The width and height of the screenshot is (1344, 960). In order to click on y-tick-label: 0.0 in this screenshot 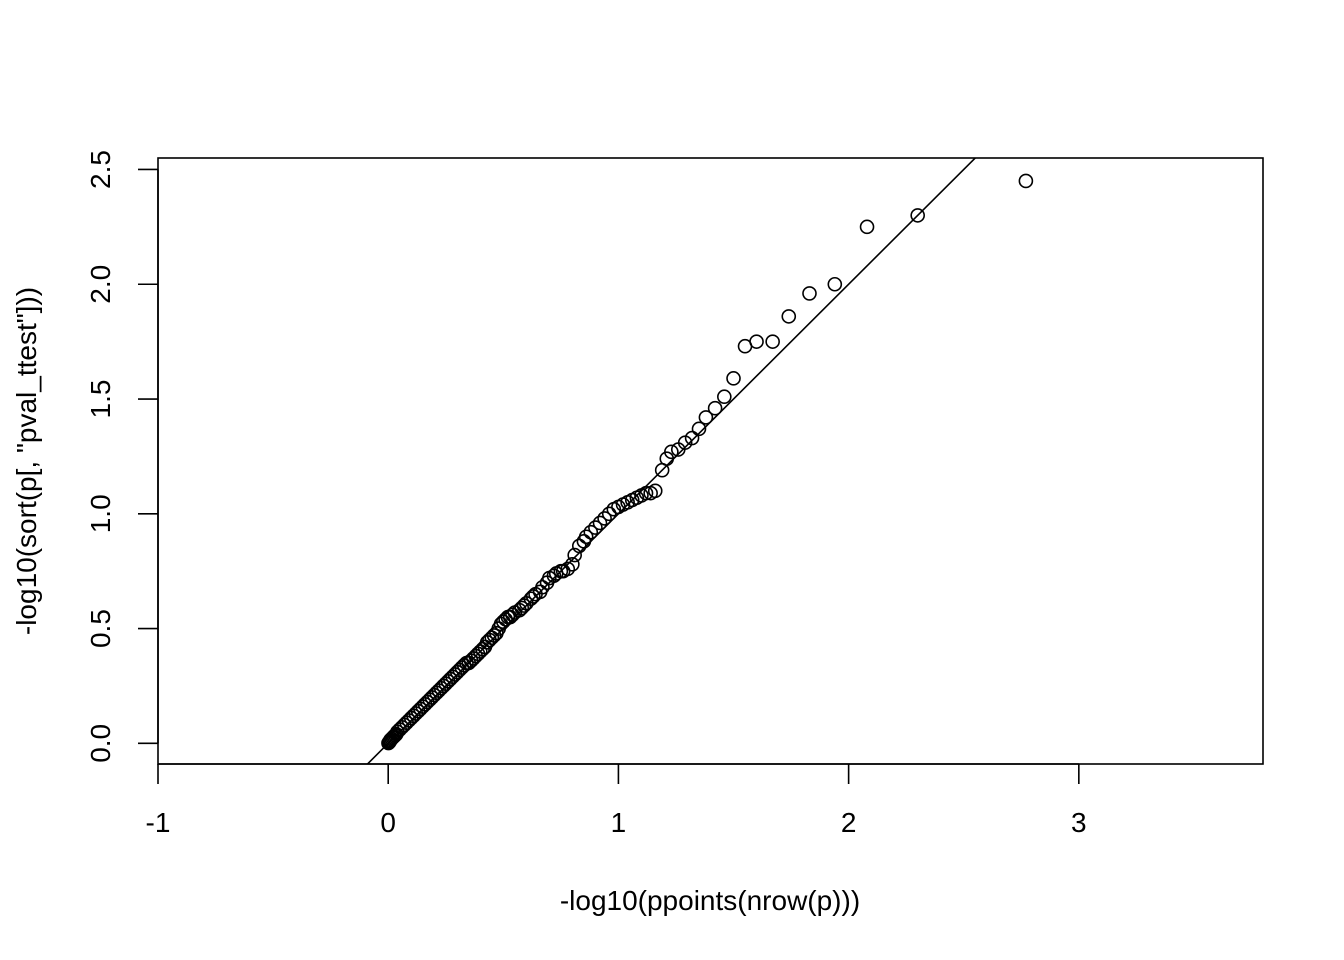, I will do `click(100, 743)`.